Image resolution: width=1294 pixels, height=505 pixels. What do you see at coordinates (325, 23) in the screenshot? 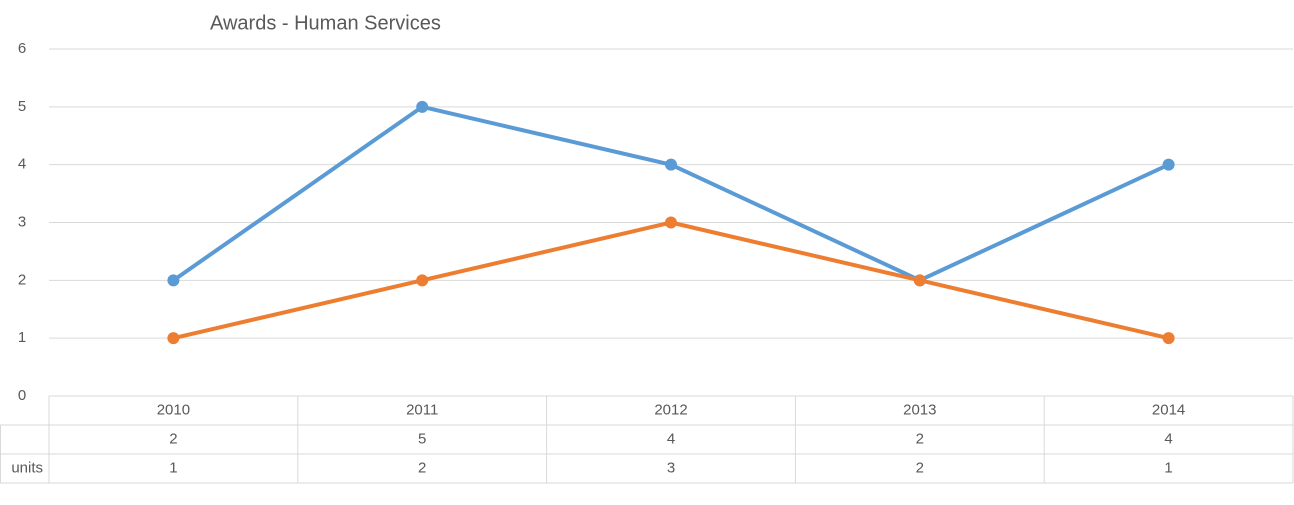
I see `chart-title: Awards - Human Services` at bounding box center [325, 23].